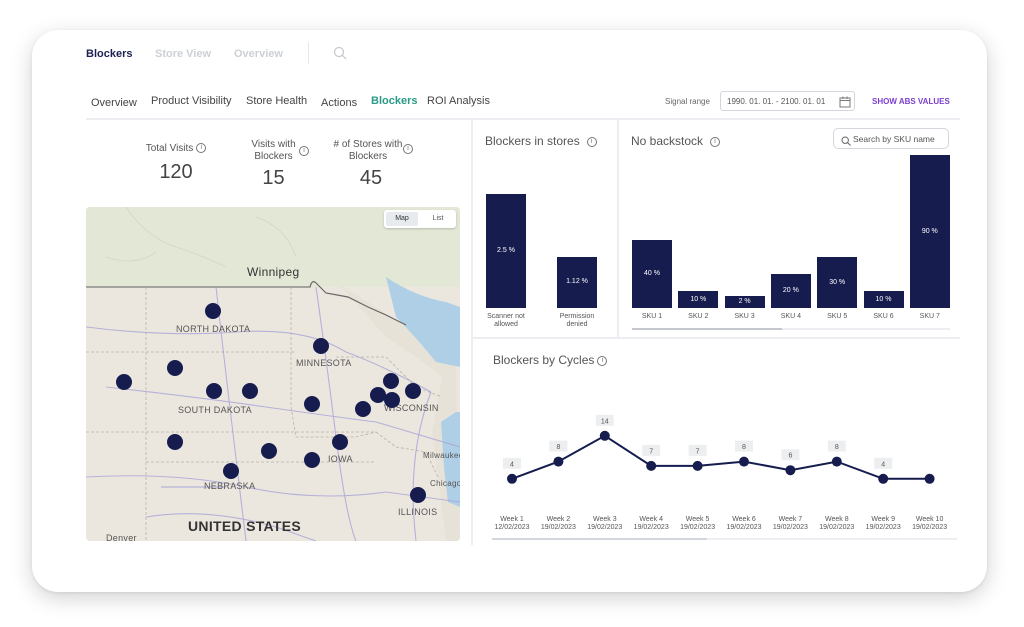  What do you see at coordinates (929, 316) in the screenshot?
I see `category-label: SKU 7` at bounding box center [929, 316].